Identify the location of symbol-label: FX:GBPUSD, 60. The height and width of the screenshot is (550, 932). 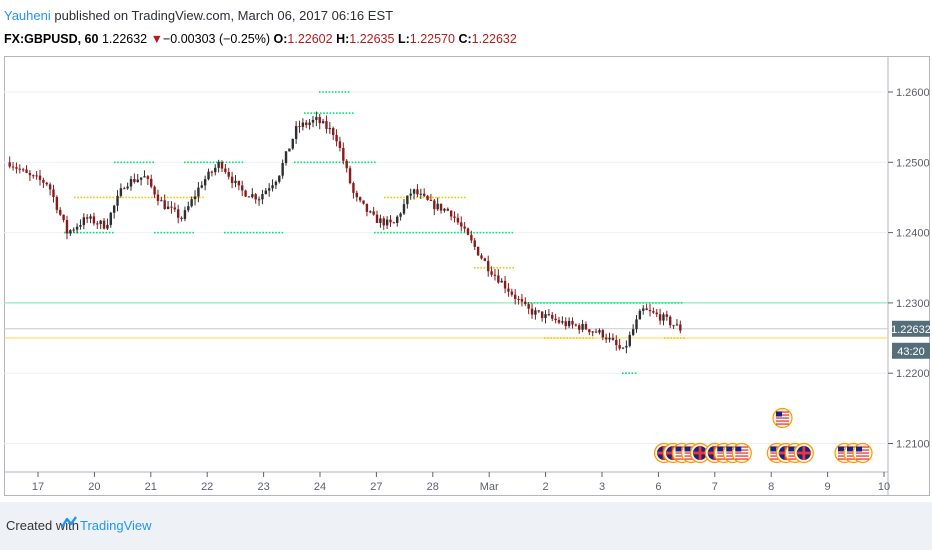
(51, 39).